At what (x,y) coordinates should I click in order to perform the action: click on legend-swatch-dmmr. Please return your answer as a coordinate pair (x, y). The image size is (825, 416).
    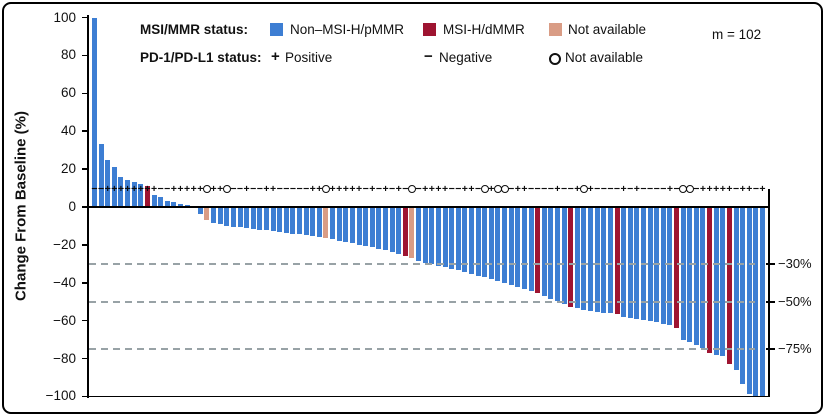
    Looking at the image, I should click on (429, 29).